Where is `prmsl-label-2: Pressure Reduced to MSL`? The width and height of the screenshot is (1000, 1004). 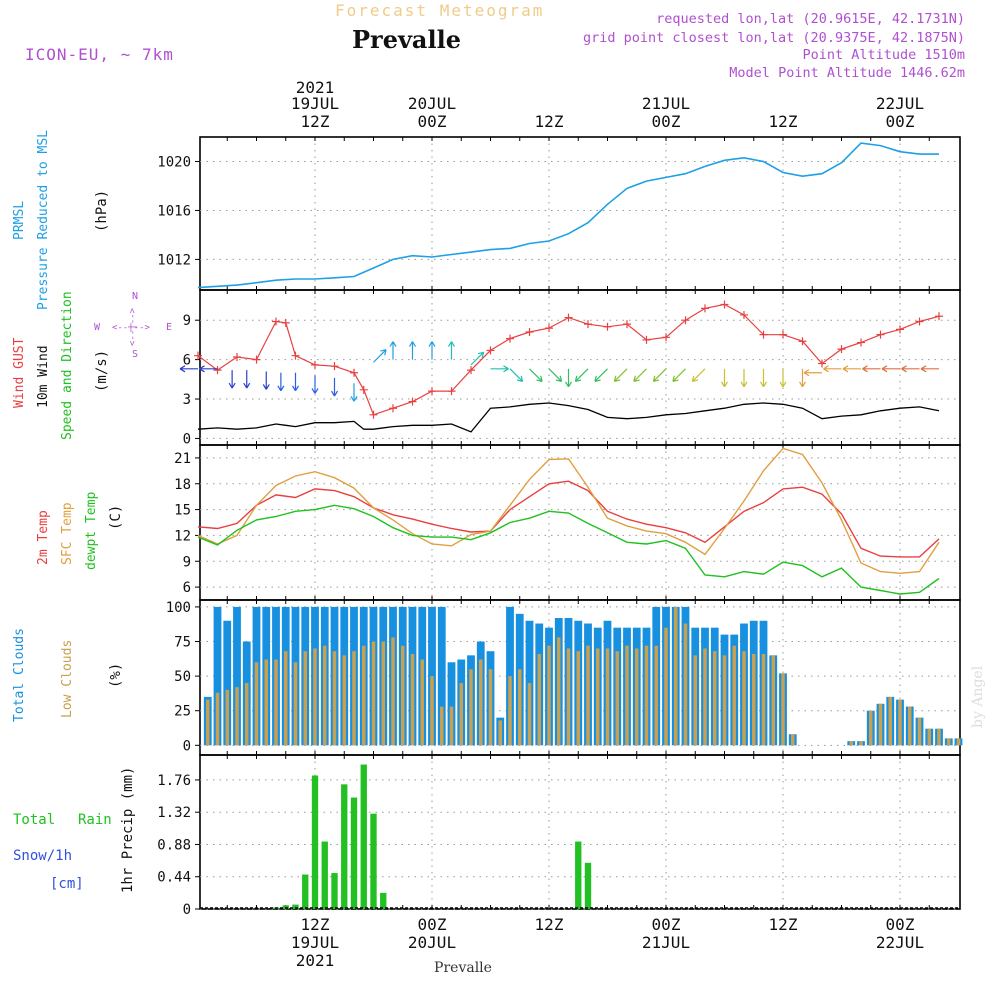
prmsl-label-2: Pressure Reduced to MSL is located at coordinates (43, 220).